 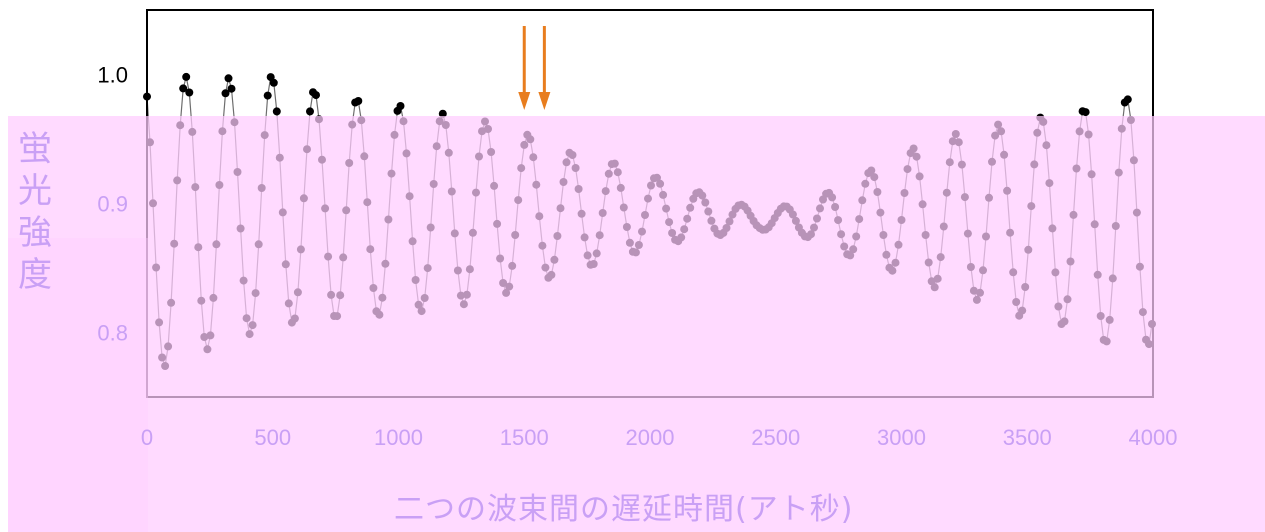 I want to click on y-tick-label: 0.9, so click(x=112, y=204).